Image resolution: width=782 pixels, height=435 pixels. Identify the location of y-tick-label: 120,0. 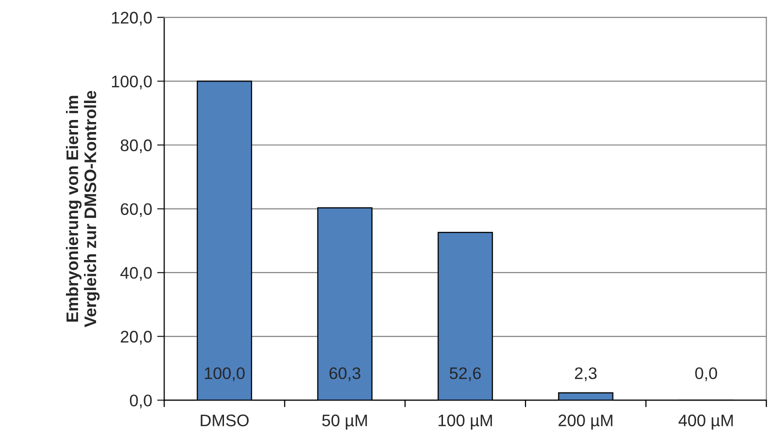
(132, 19).